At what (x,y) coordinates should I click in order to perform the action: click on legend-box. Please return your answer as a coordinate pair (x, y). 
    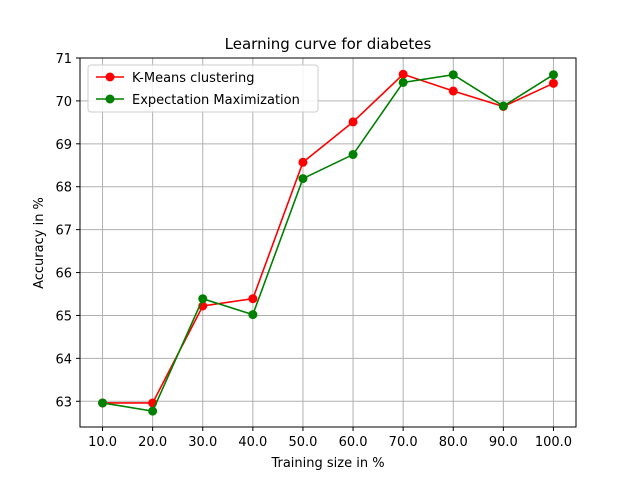
    Looking at the image, I should click on (203, 88).